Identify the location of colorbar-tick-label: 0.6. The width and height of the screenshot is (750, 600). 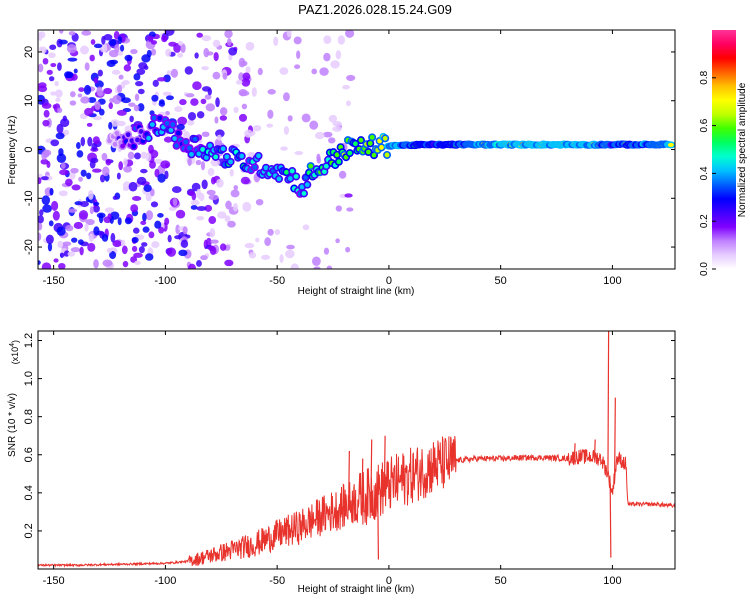
(704, 125).